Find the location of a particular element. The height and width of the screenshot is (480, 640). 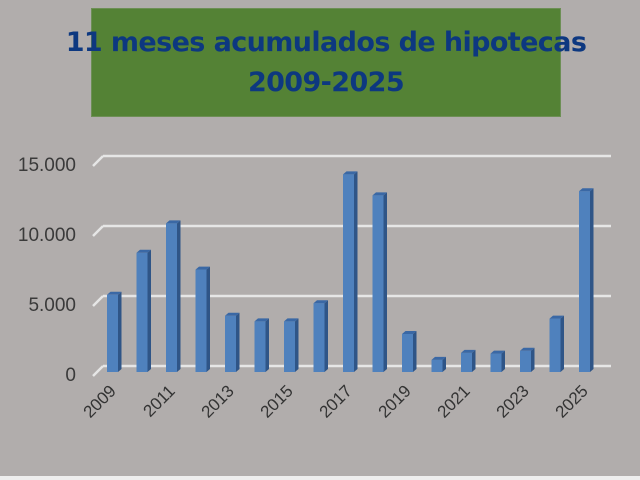

x-tick-label: 2009 is located at coordinates (100, 401).